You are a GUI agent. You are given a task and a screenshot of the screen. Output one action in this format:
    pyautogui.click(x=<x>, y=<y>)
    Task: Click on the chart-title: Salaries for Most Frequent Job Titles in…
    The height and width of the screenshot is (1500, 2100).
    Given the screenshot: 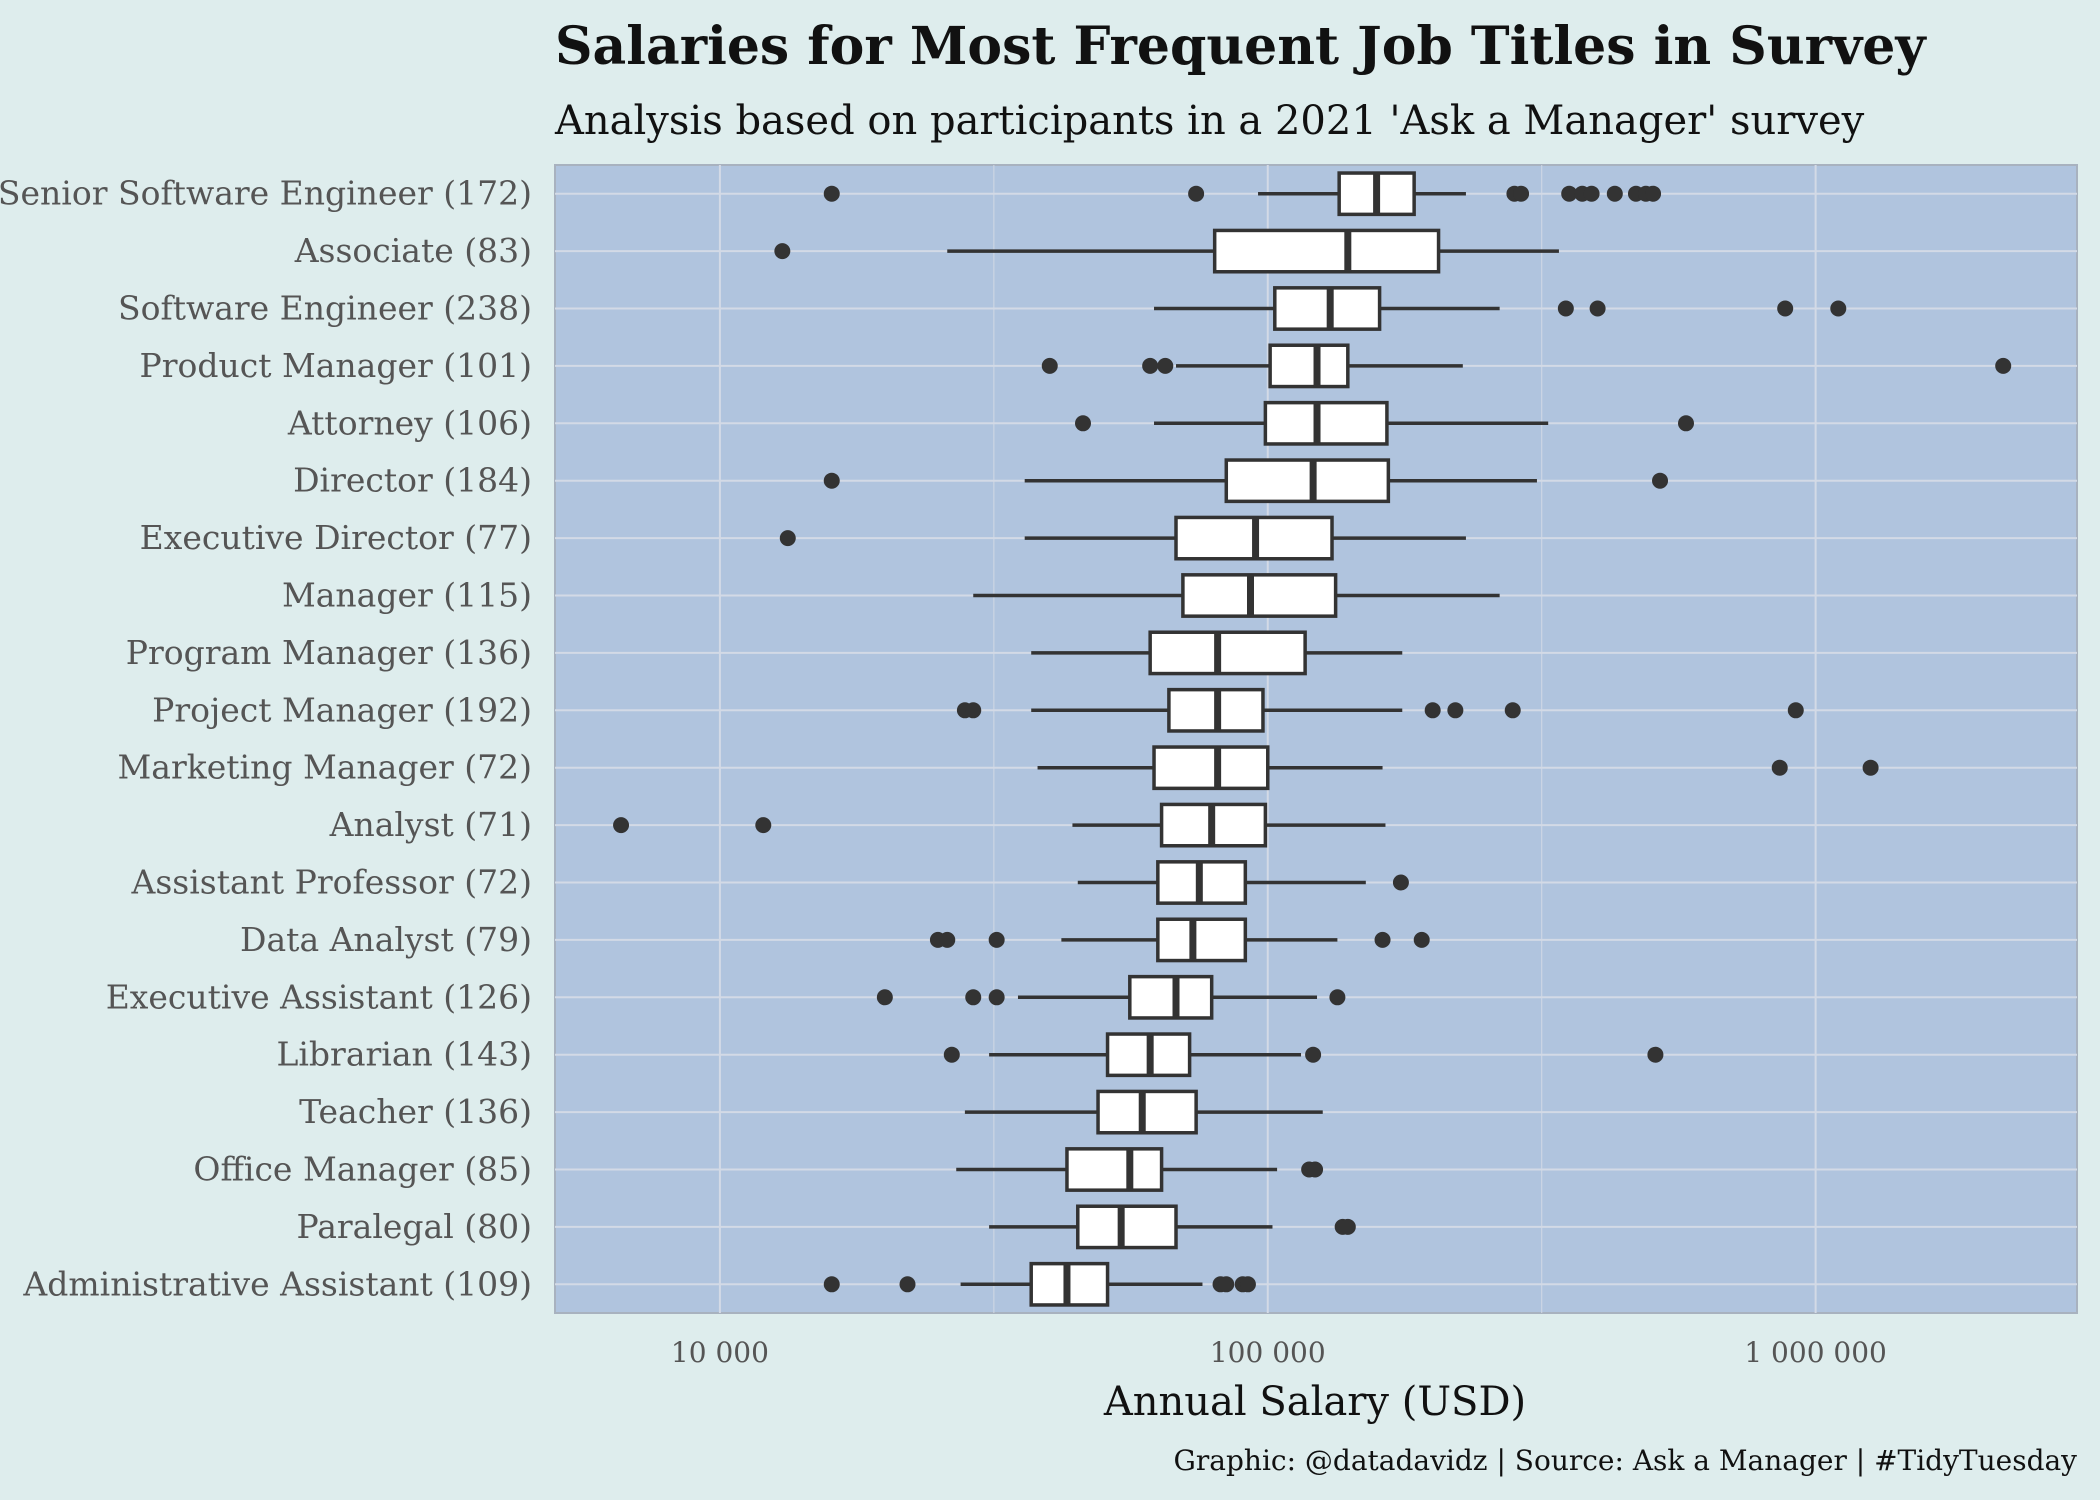 What is the action you would take?
    pyautogui.click(x=1241, y=46)
    